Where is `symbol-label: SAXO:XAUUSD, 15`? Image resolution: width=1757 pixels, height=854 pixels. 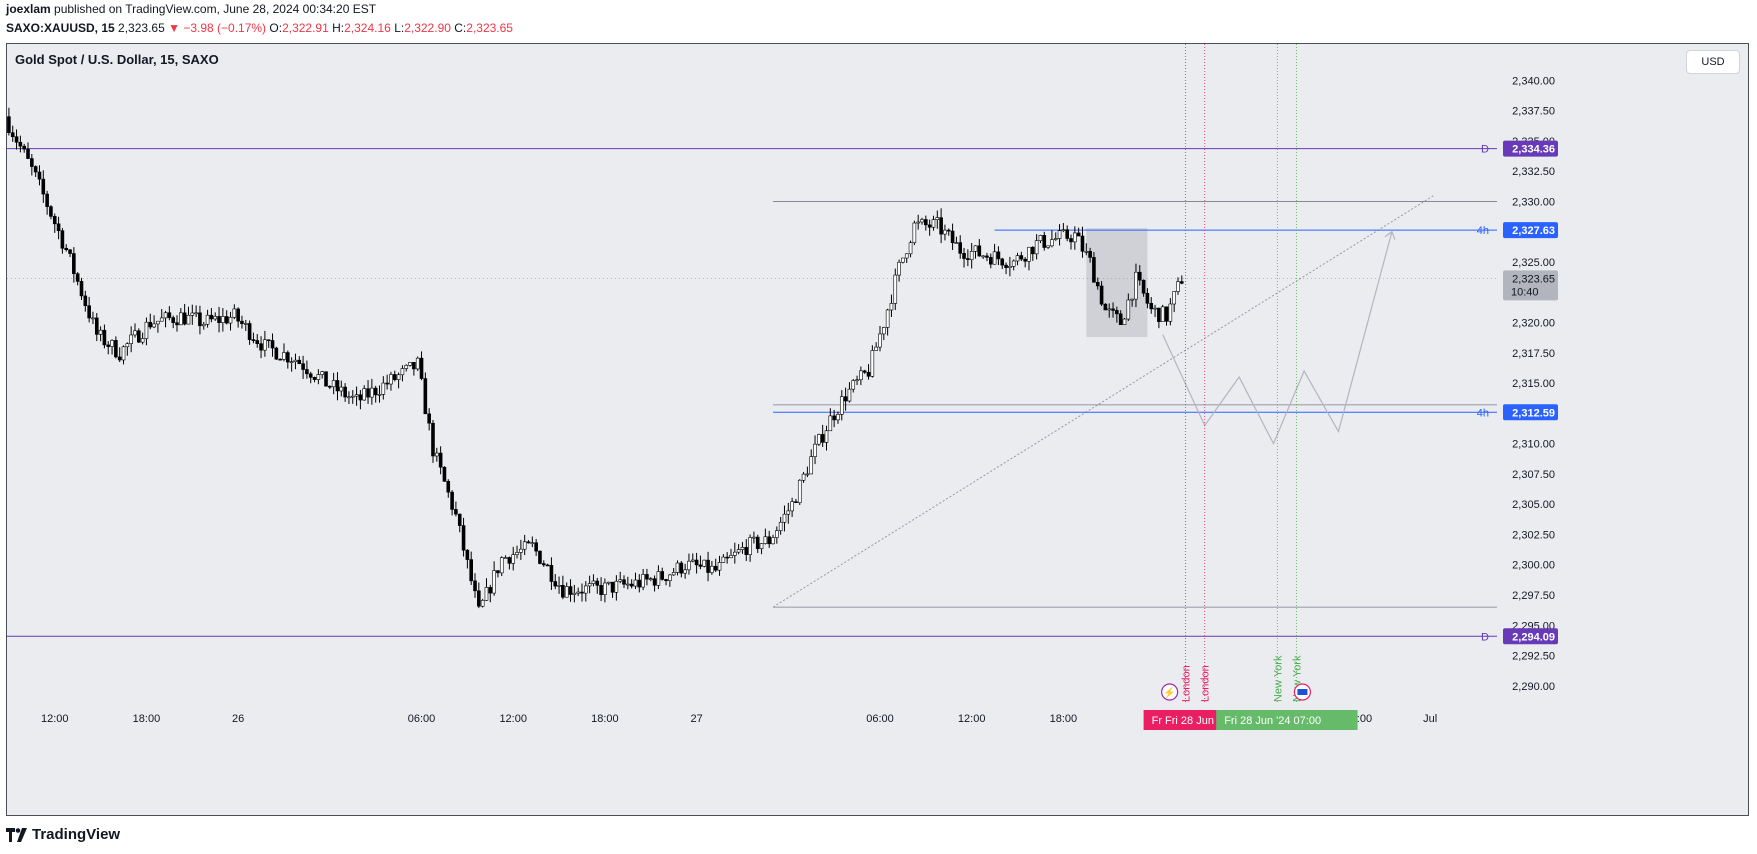
symbol-label: SAXO:XAUUSD, 15 is located at coordinates (60, 28).